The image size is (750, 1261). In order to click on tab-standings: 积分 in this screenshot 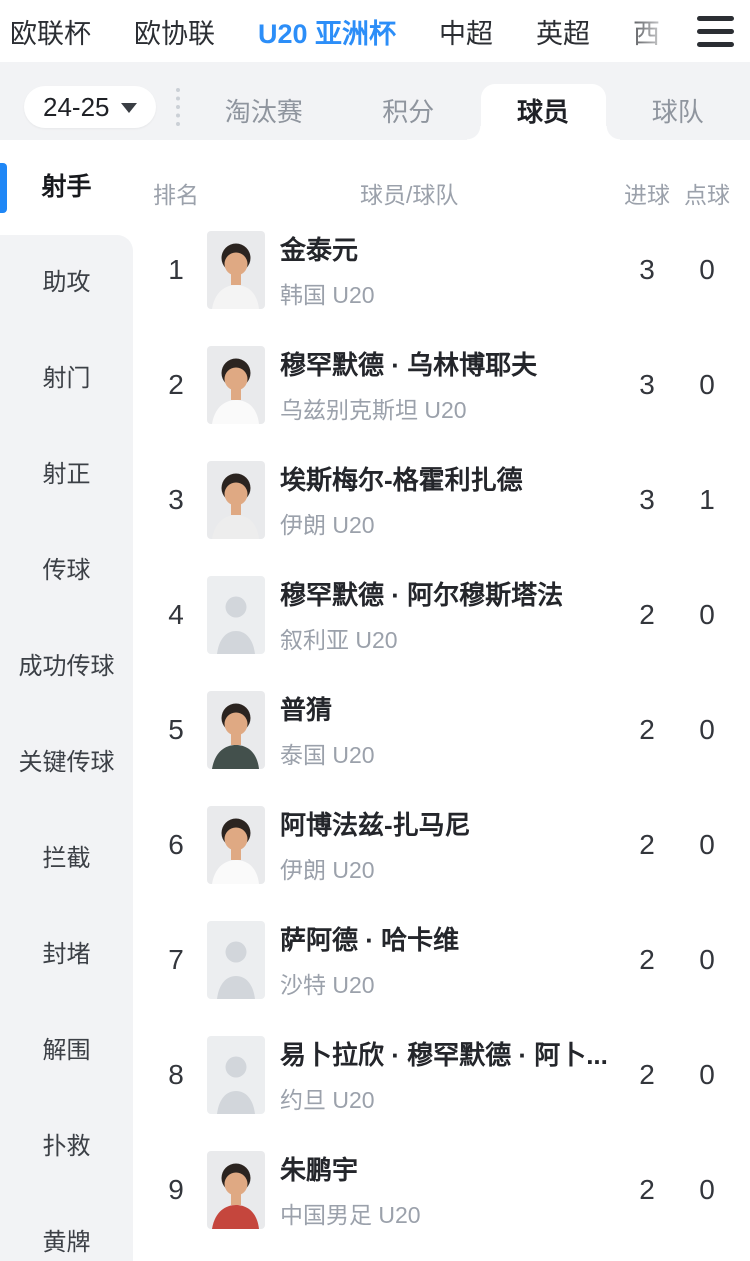, I will do `click(408, 112)`.